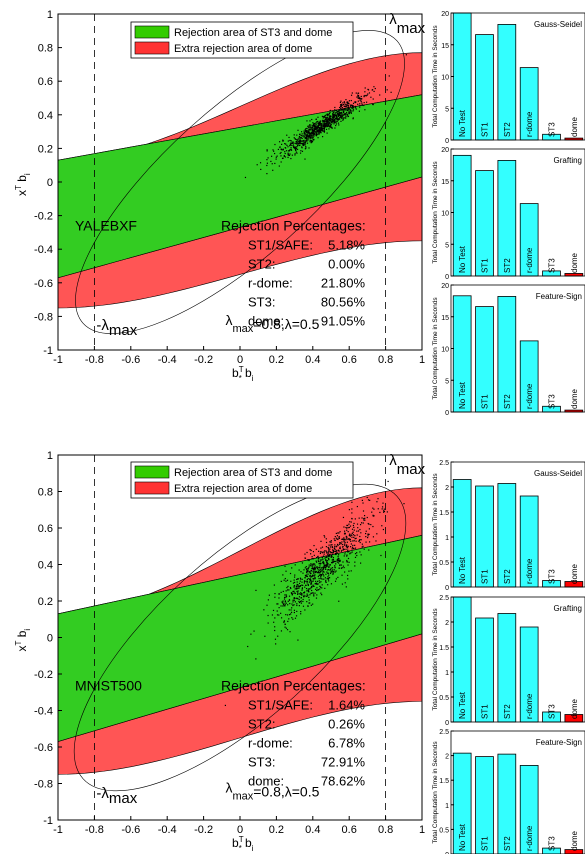 The width and height of the screenshot is (585, 859). Describe the element at coordinates (445, 150) in the screenshot. I see `y-tick-label: 20` at that location.